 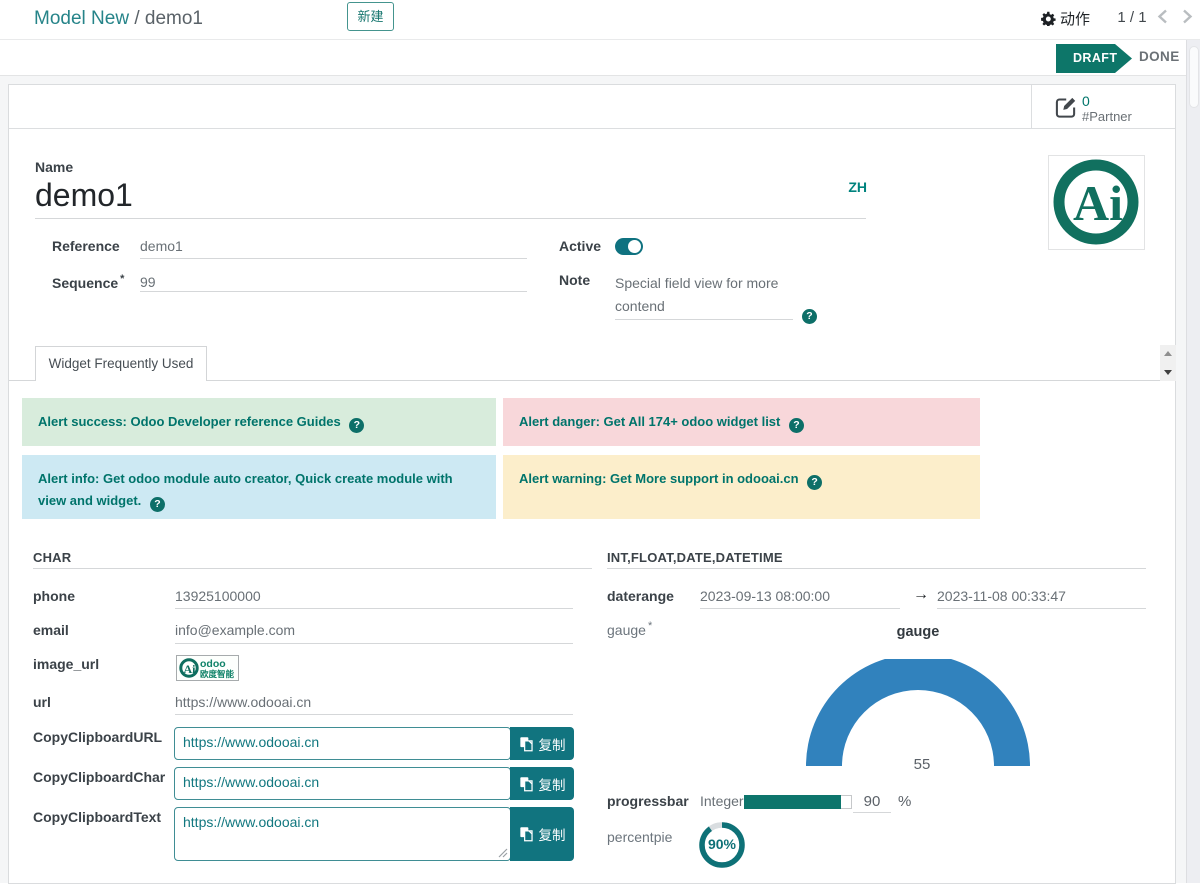 What do you see at coordinates (51, 630) in the screenshot?
I see `email-label: email` at bounding box center [51, 630].